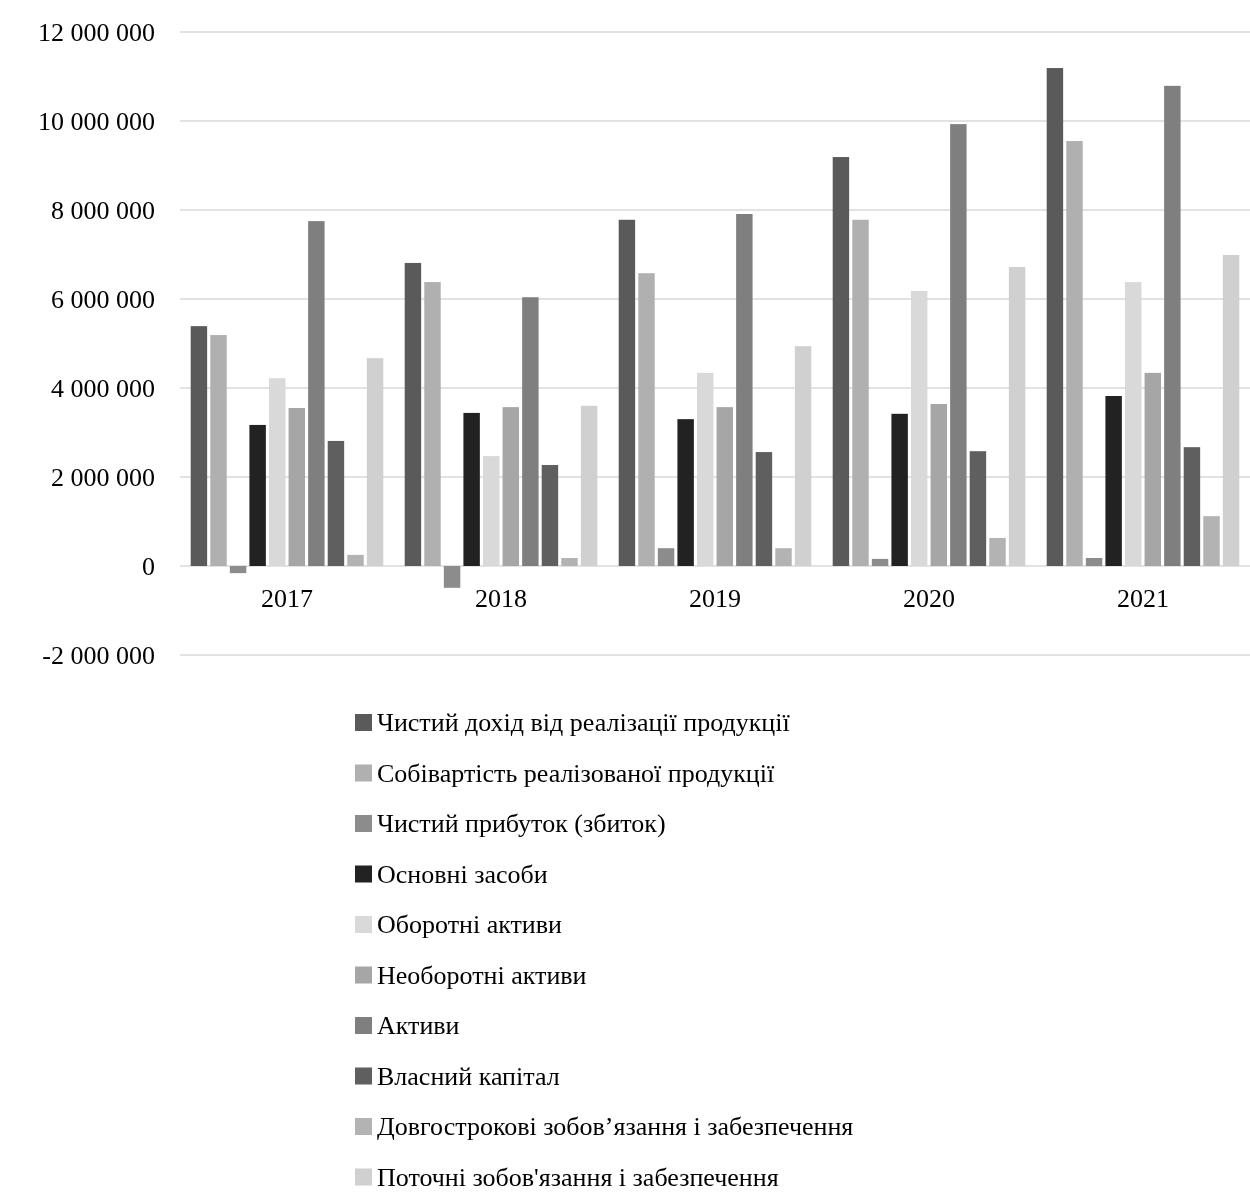 The image size is (1250, 1195). I want to click on legend-label: Активи, so click(418, 1026).